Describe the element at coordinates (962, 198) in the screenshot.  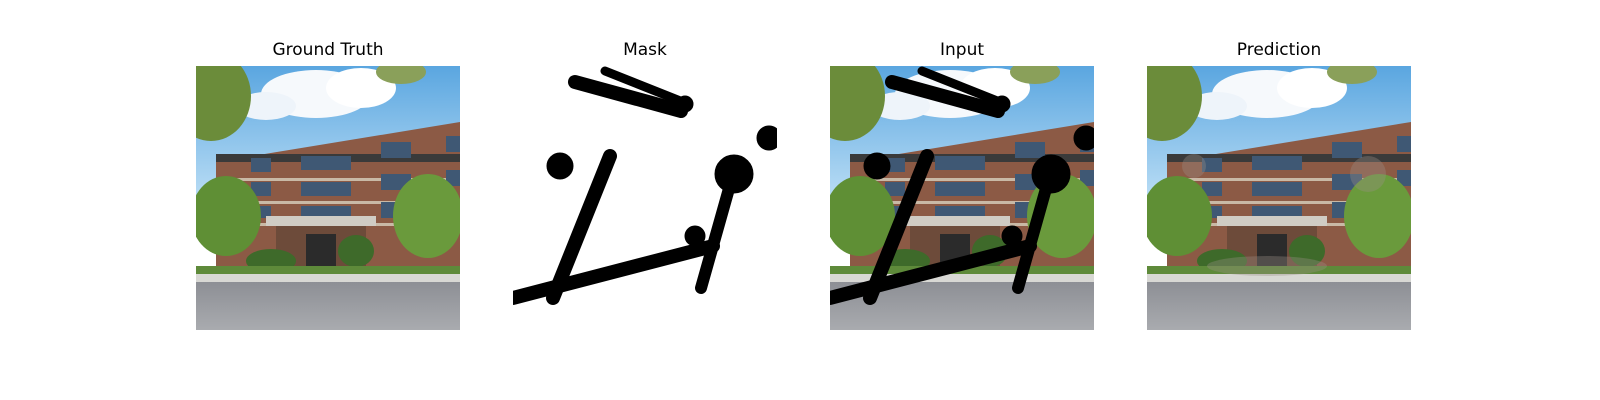
I see `input-image` at that location.